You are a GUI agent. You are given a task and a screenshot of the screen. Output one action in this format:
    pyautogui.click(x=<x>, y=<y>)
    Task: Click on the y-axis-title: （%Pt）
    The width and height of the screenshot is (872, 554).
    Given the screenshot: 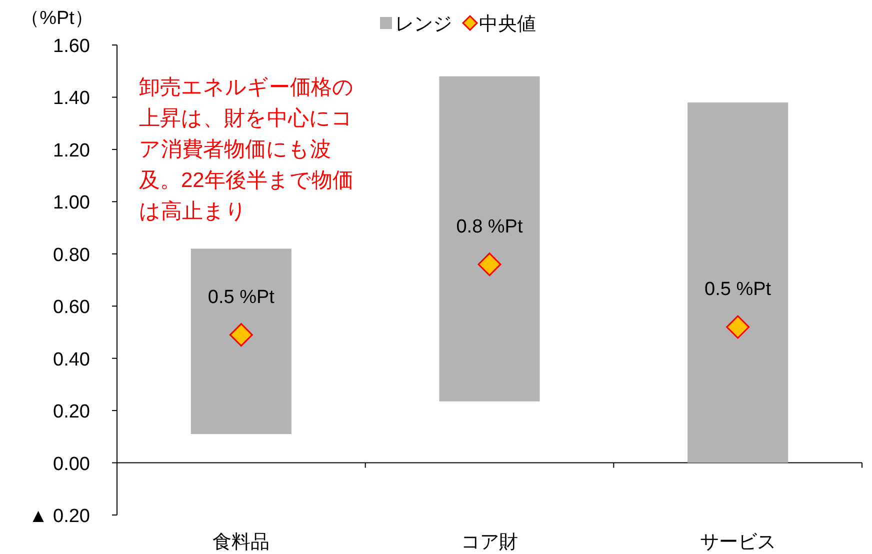 What is the action you would take?
    pyautogui.click(x=57, y=18)
    